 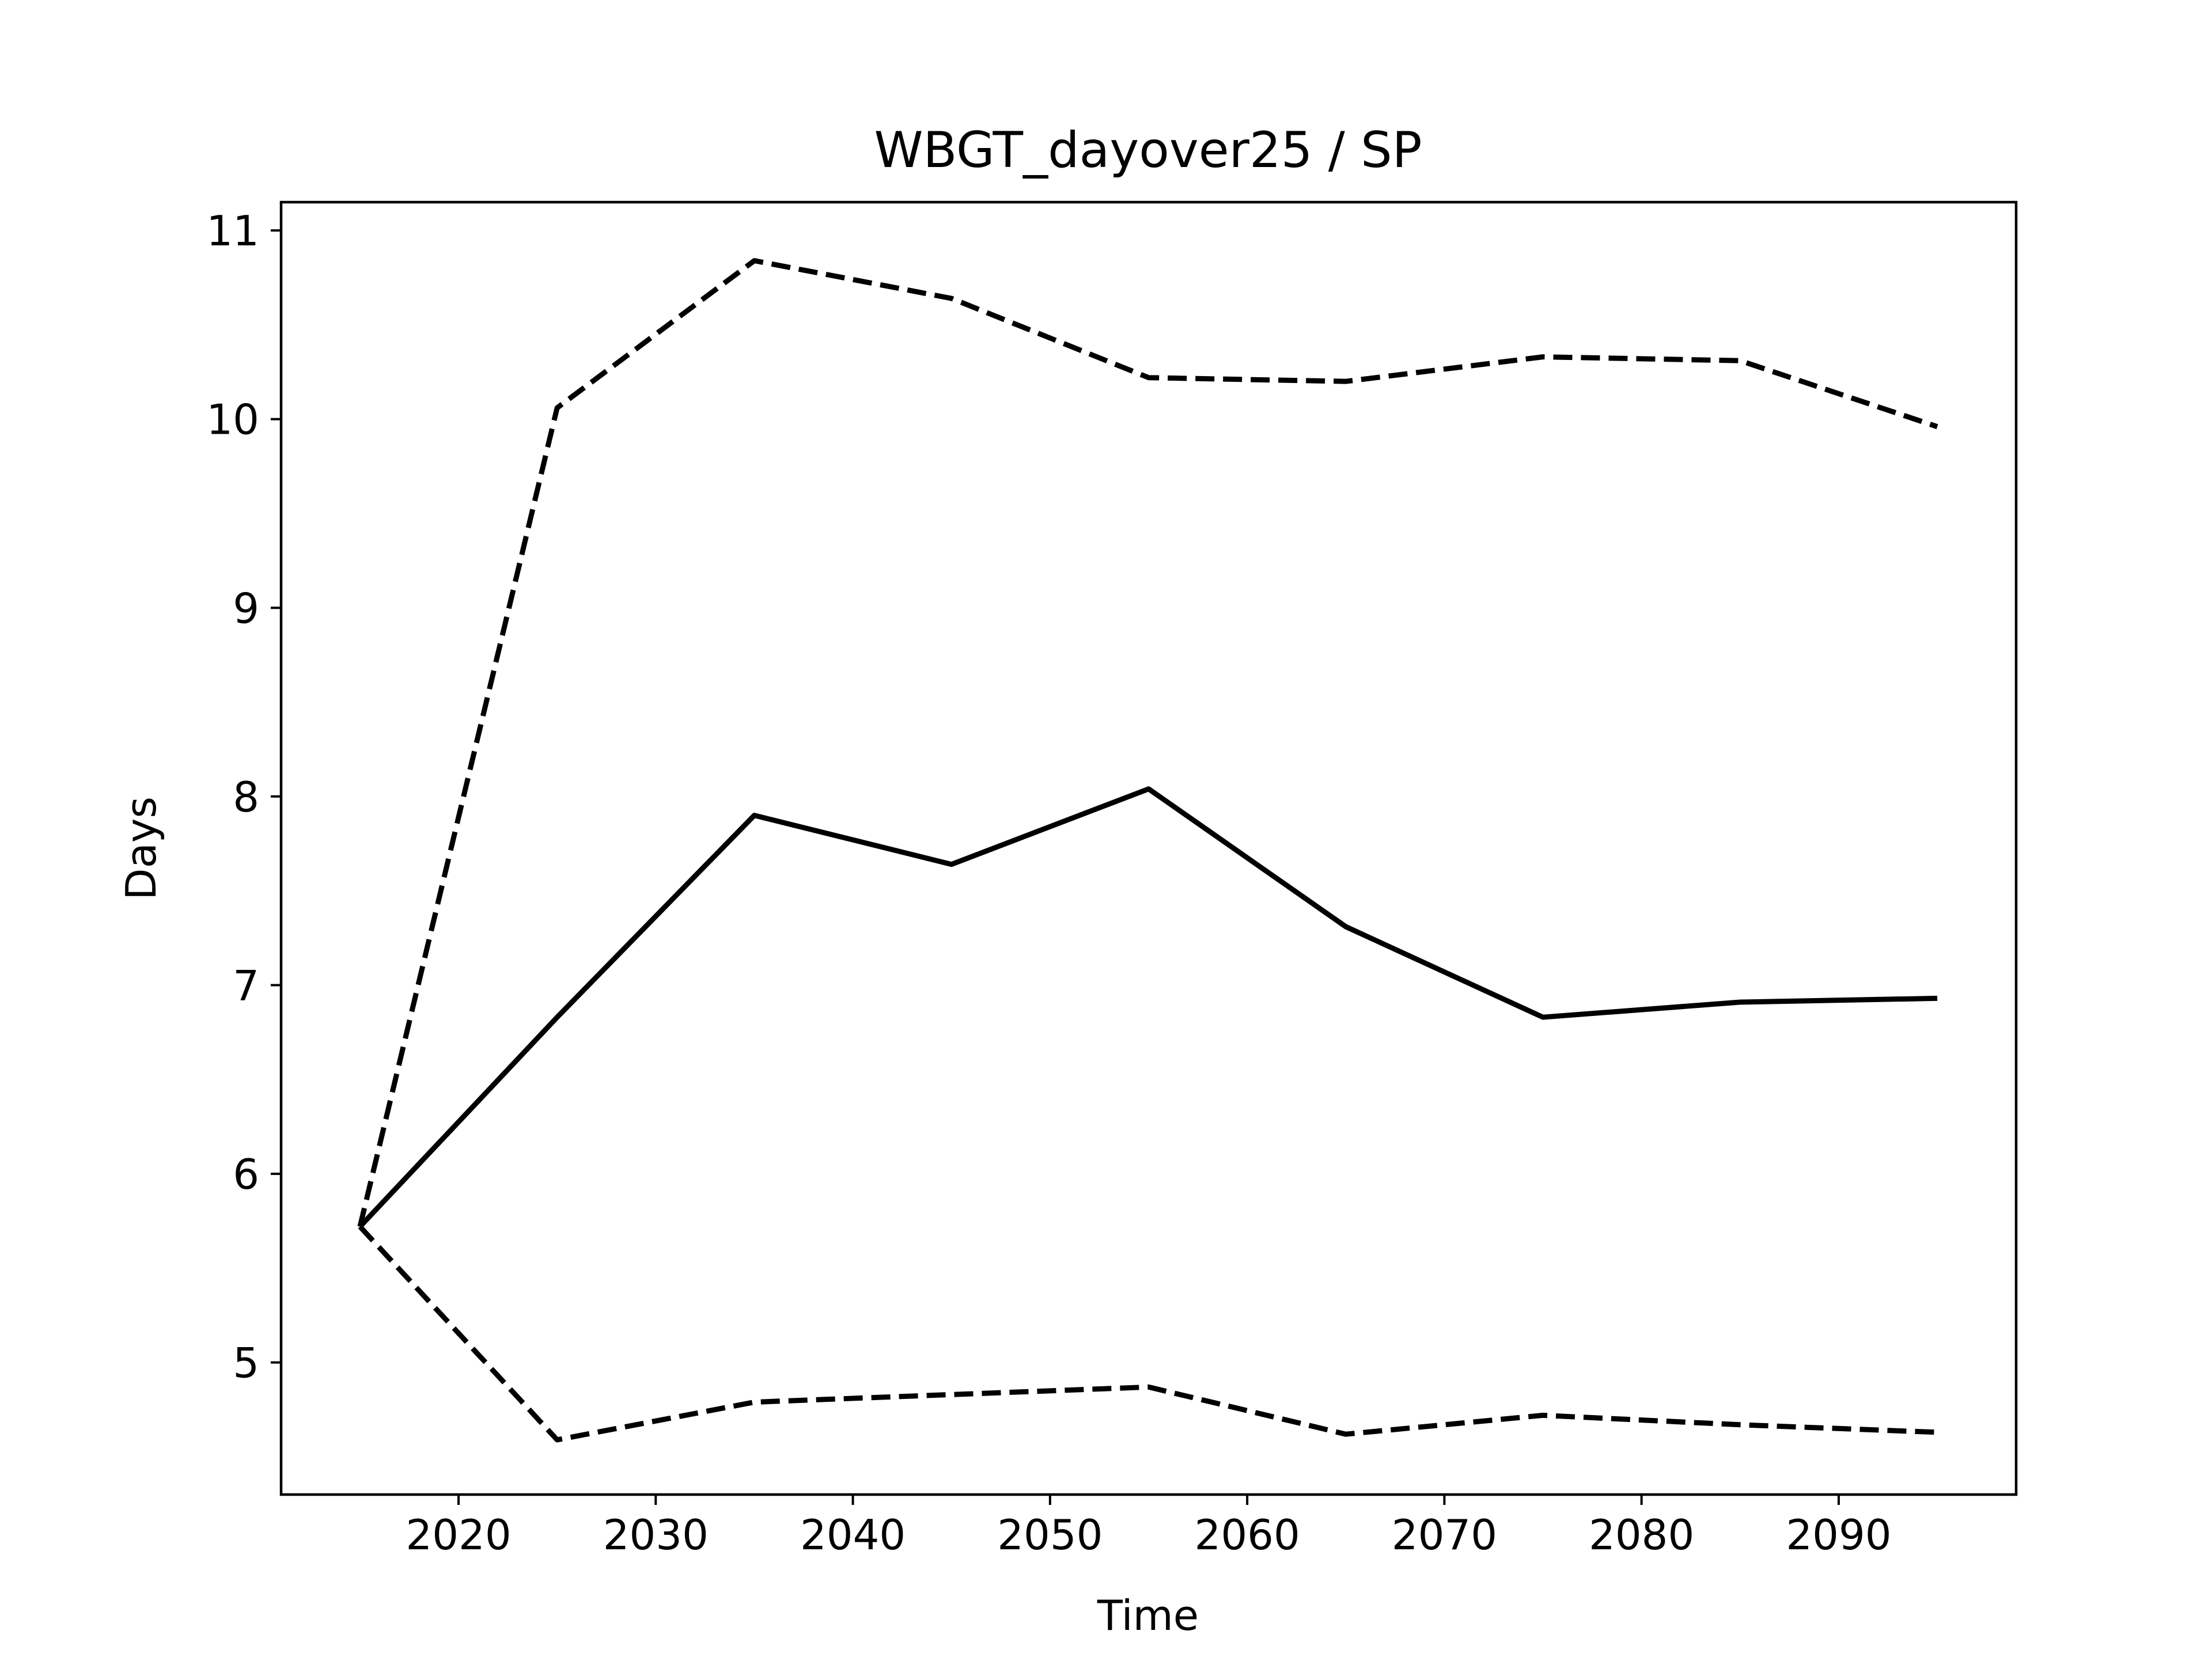 What do you see at coordinates (1838, 1535) in the screenshot?
I see `x-tick-label: 2090` at bounding box center [1838, 1535].